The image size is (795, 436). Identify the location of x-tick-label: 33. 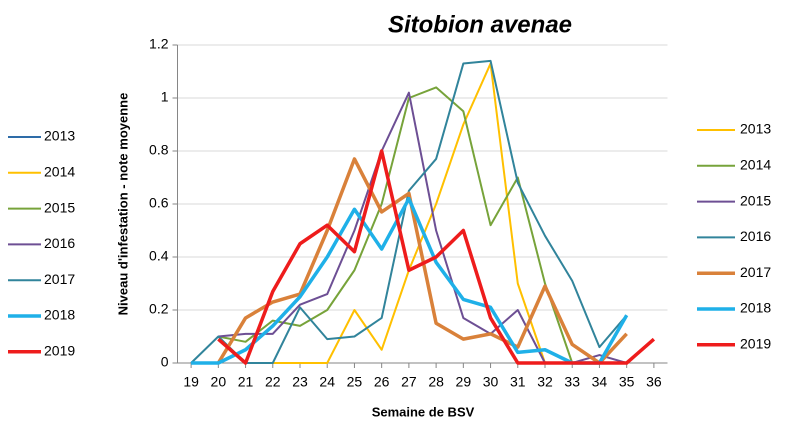
(572, 382).